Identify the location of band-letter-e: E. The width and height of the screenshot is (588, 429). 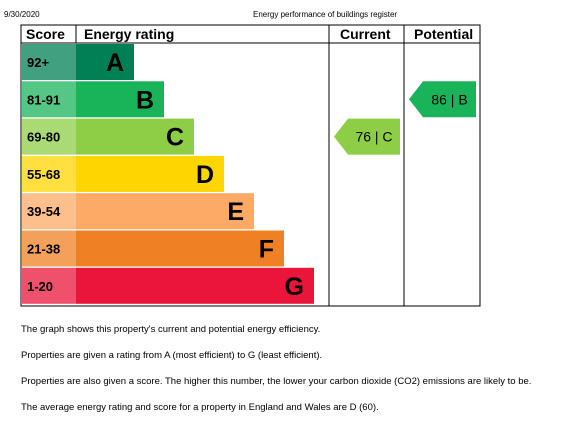
(235, 212).